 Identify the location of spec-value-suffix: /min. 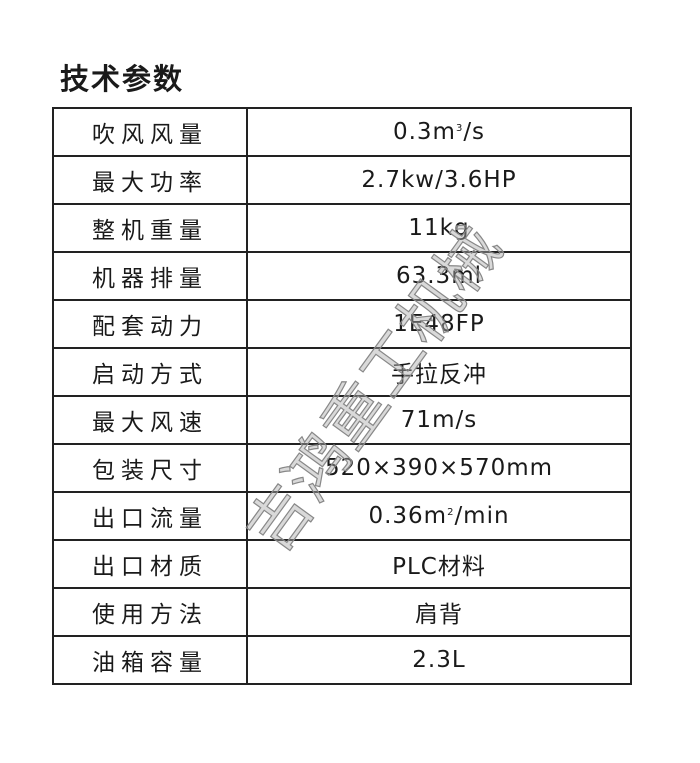
(482, 516).